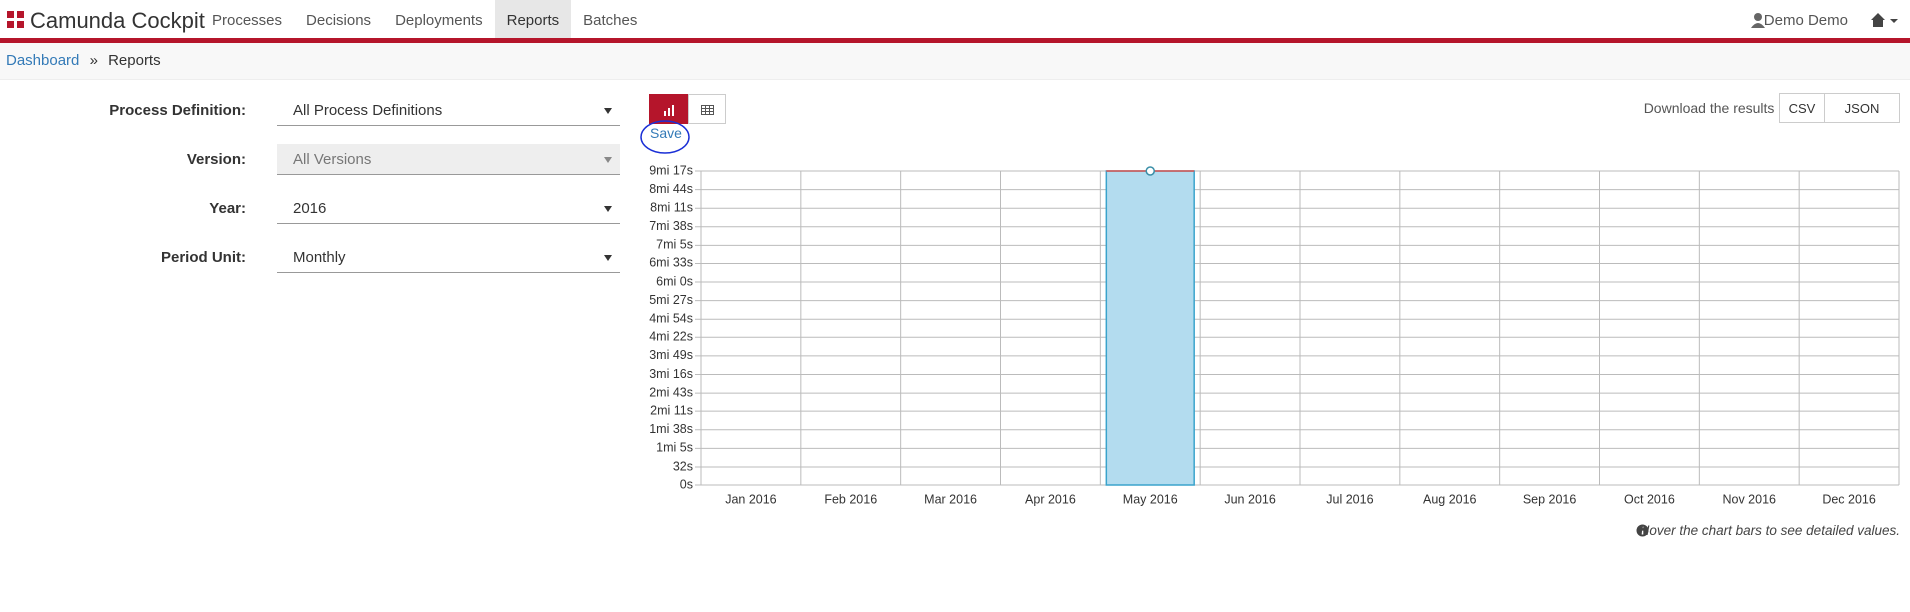 This screenshot has width=1910, height=612. Describe the element at coordinates (671, 226) in the screenshot. I see `y-tick-label: 7mi 38s` at that location.